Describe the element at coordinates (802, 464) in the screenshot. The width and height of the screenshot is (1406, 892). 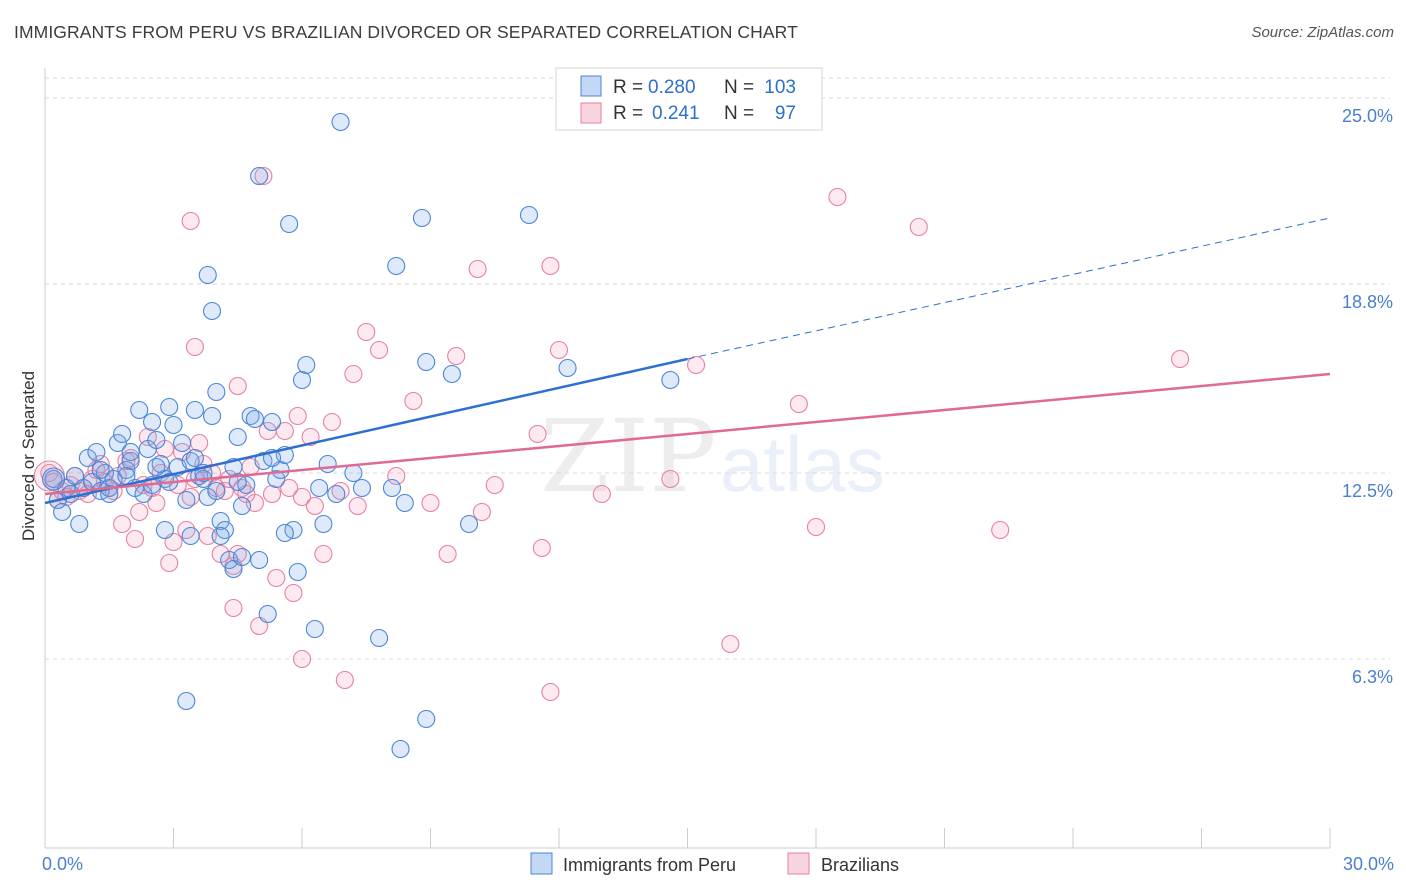
I see `watermark-atlas: atlas` at that location.